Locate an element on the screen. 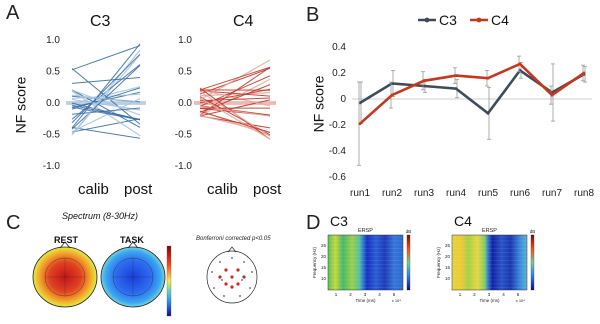 This screenshot has width=600, height=324. panel-b-xtick: run7 is located at coordinates (552, 193).